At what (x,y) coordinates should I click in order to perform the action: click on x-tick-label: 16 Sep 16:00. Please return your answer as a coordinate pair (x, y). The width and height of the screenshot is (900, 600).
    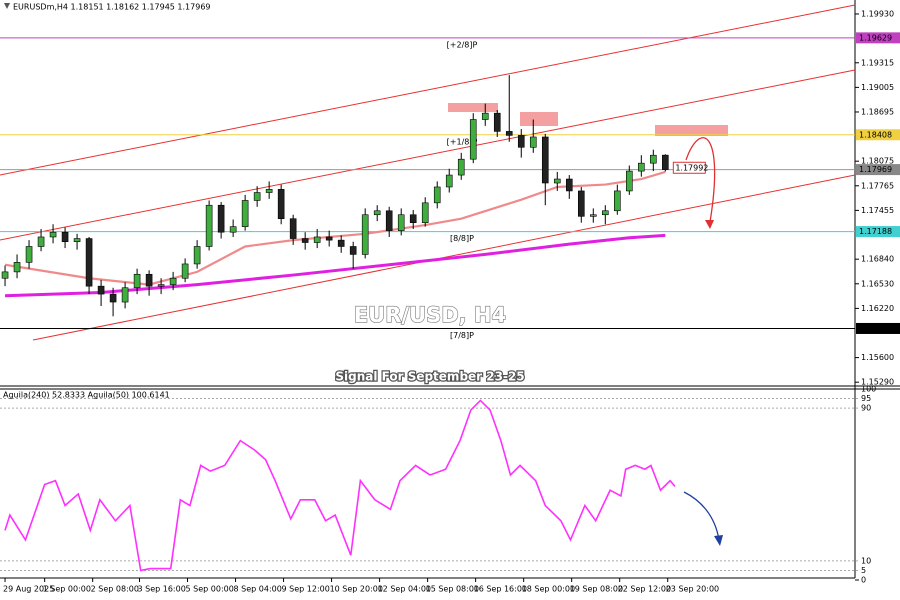
    Looking at the image, I should click on (500, 589).